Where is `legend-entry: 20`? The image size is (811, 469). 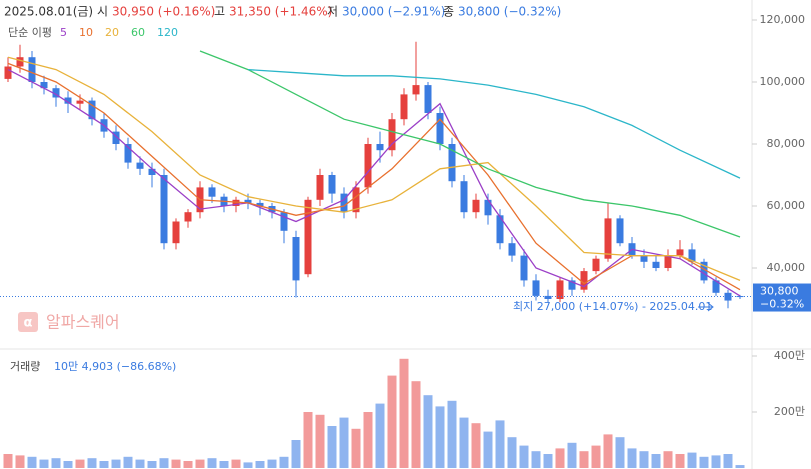 legend-entry: 20 is located at coordinates (112, 32).